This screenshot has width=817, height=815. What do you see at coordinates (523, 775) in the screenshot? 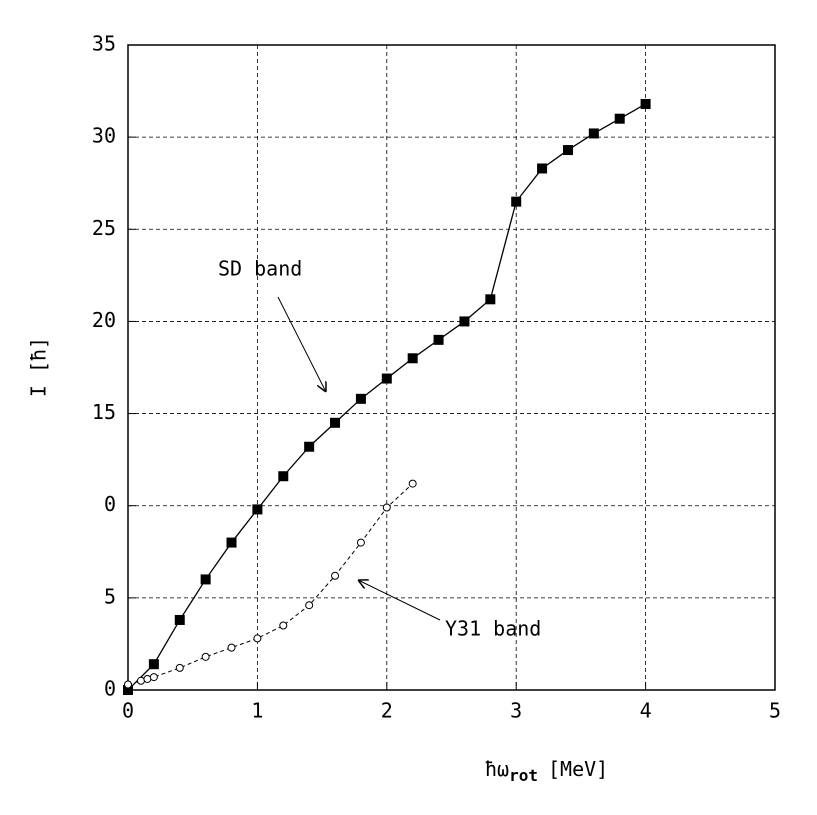
I see `x-label-sub: rot` at bounding box center [523, 775].